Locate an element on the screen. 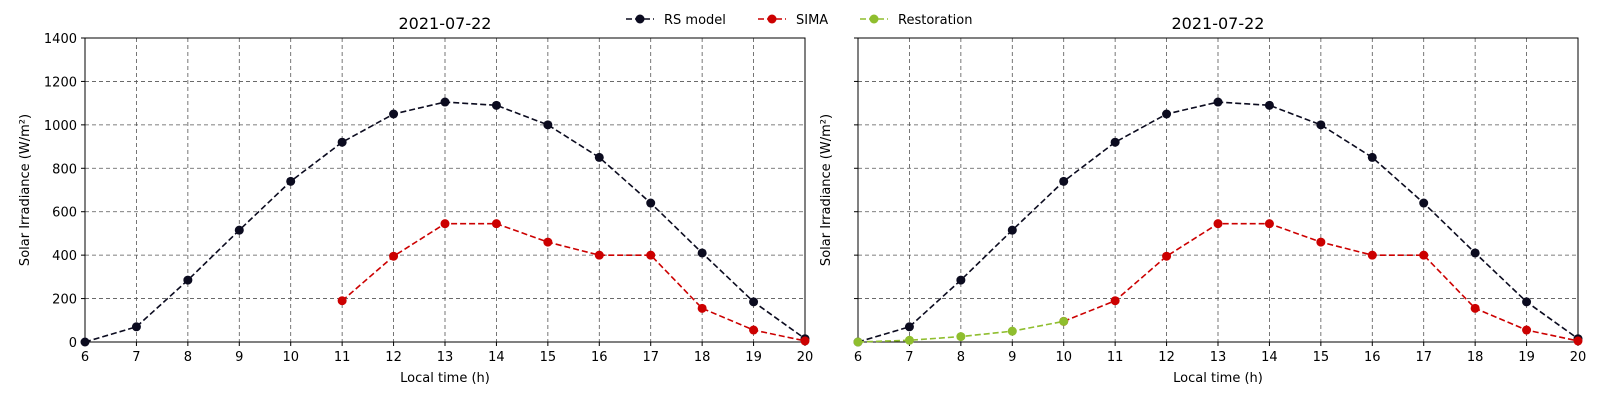 The width and height of the screenshot is (1600, 400). y-tick-label: 200 is located at coordinates (64, 300).